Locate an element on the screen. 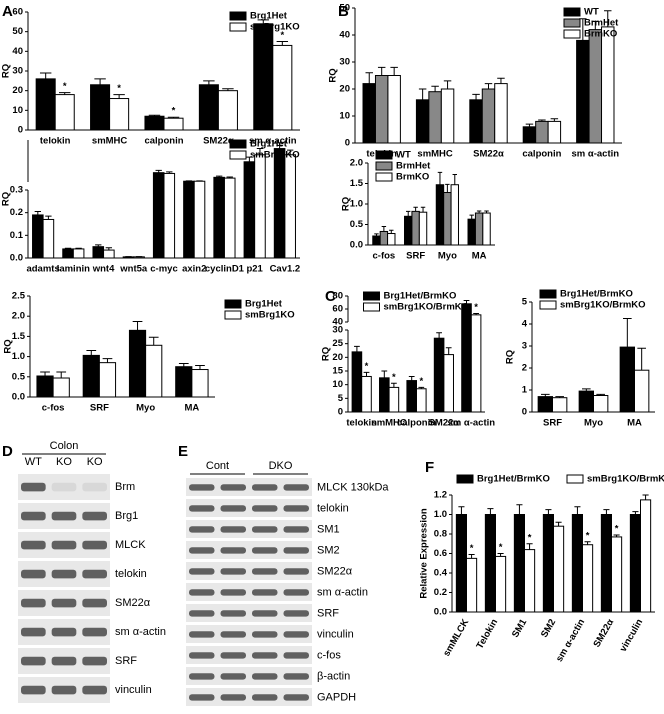 The width and height of the screenshot is (664, 714). x-tick-label: Cav1.2 is located at coordinates (285, 269).